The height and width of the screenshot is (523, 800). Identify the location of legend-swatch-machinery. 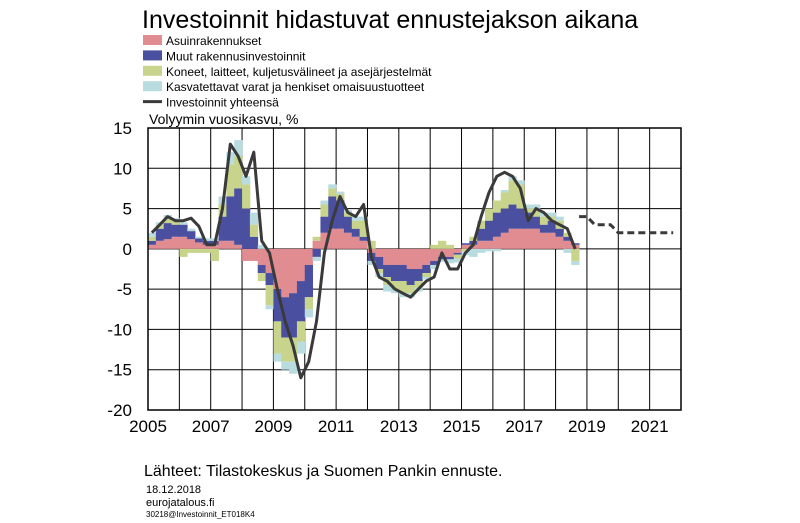
(152, 70).